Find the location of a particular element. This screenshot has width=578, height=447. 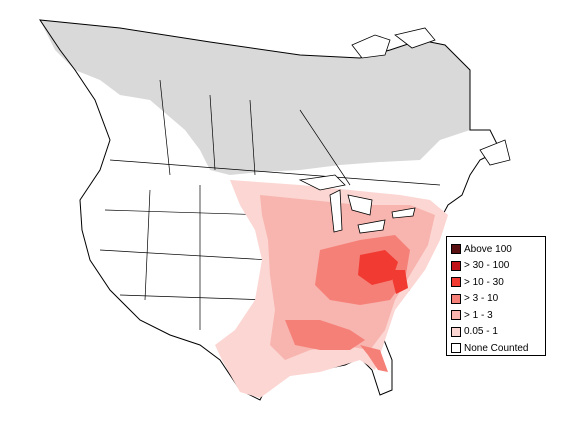

great-lakes is located at coordinates (357, 204).